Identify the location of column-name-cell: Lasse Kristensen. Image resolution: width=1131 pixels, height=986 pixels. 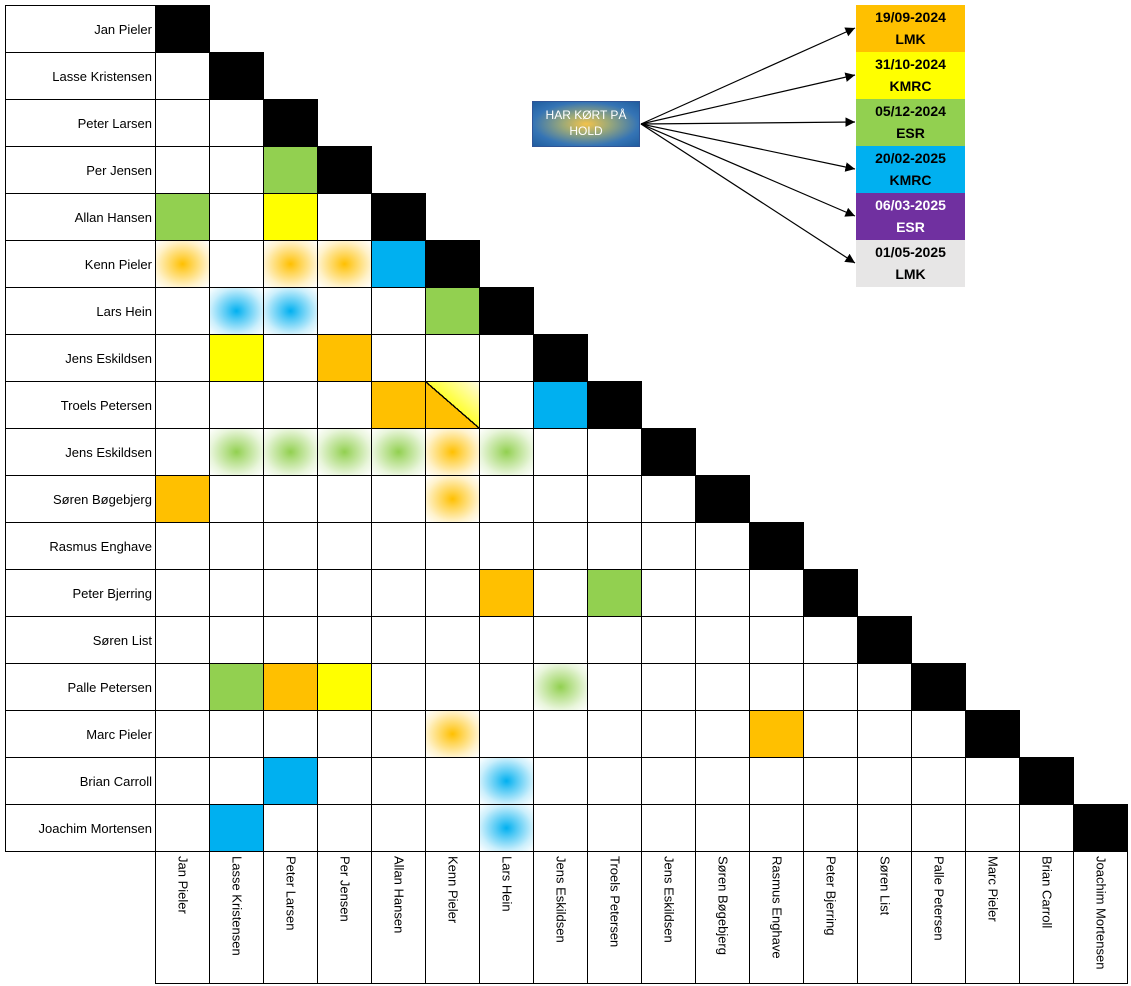
(236, 917).